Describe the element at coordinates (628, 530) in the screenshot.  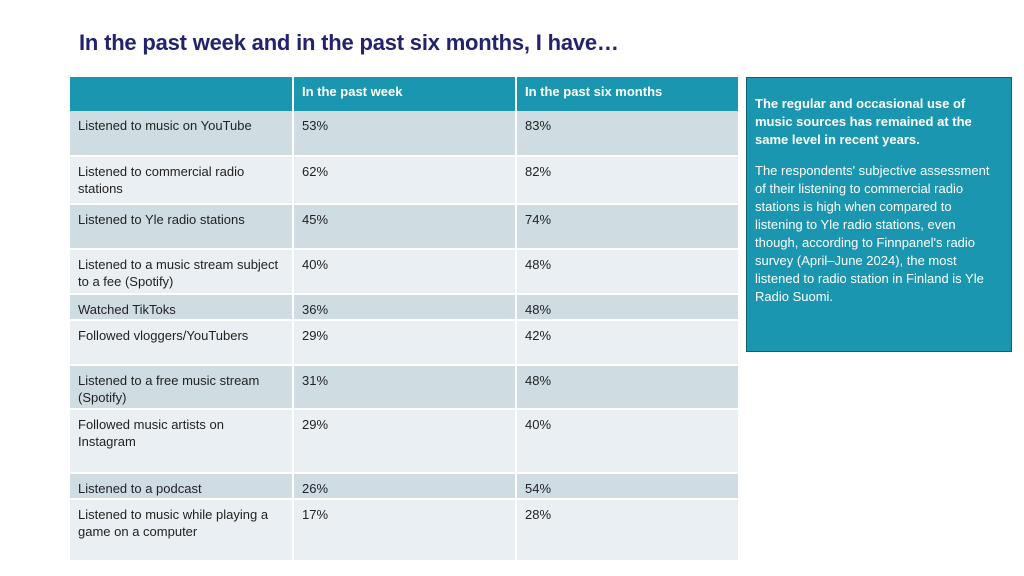
I see `row-six-months-value: 28%` at that location.